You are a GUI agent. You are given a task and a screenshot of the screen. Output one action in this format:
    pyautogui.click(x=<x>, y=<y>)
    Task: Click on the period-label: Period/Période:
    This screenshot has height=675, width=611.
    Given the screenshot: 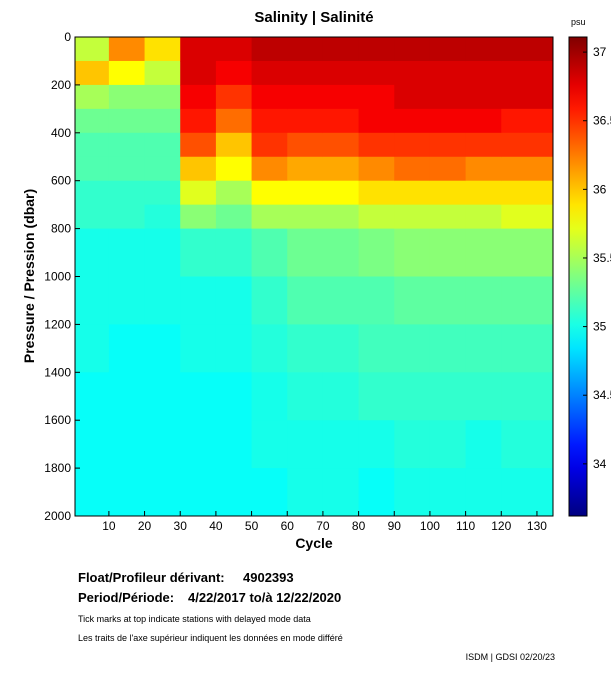 What is the action you would take?
    pyautogui.click(x=126, y=597)
    